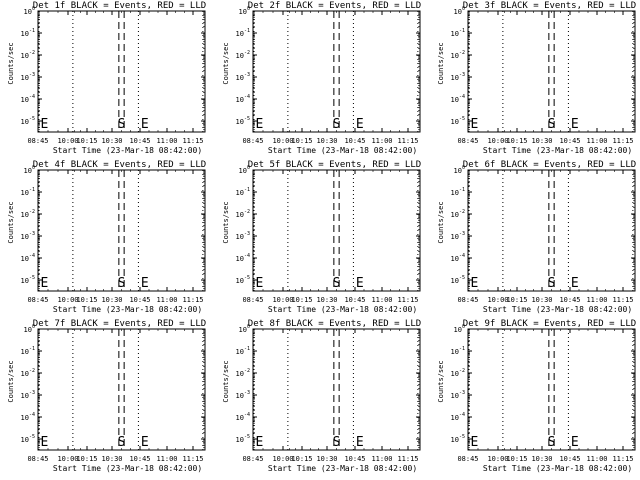 The image size is (640, 480). Describe the element at coordinates (119, 6) in the screenshot. I see `panel-title: Det 1f BLACK = Events, RED = LLD` at that location.